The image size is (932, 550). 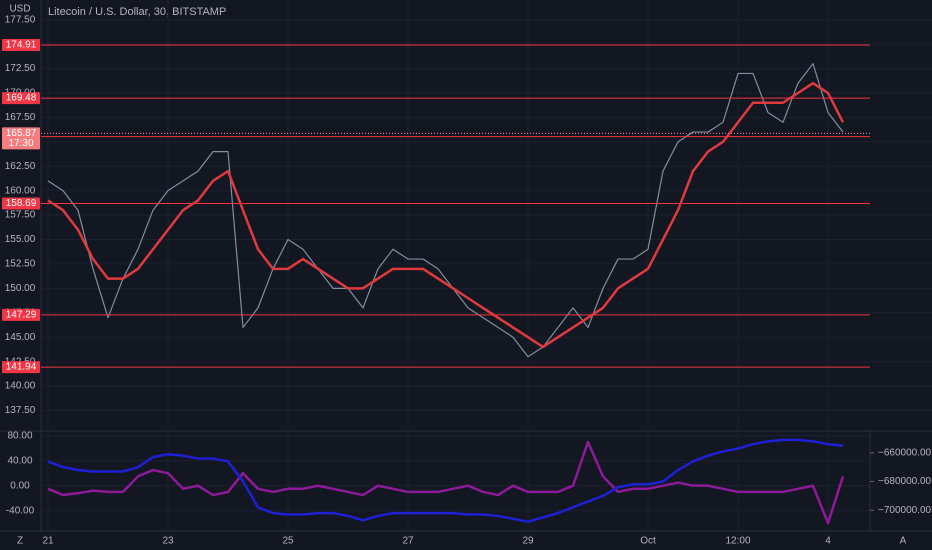 I want to click on current-price-box, so click(x=21, y=138).